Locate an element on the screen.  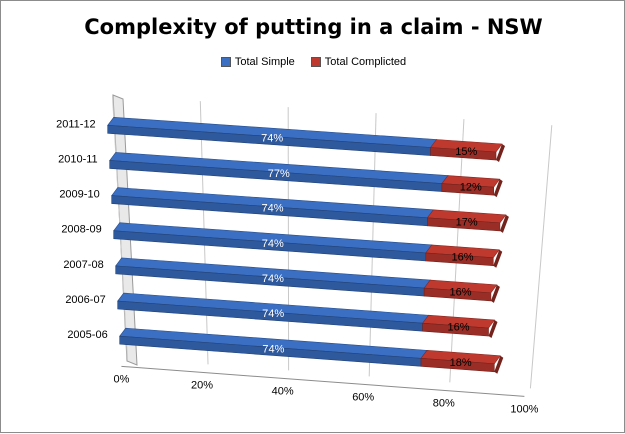
data-label: 77% is located at coordinates (279, 174).